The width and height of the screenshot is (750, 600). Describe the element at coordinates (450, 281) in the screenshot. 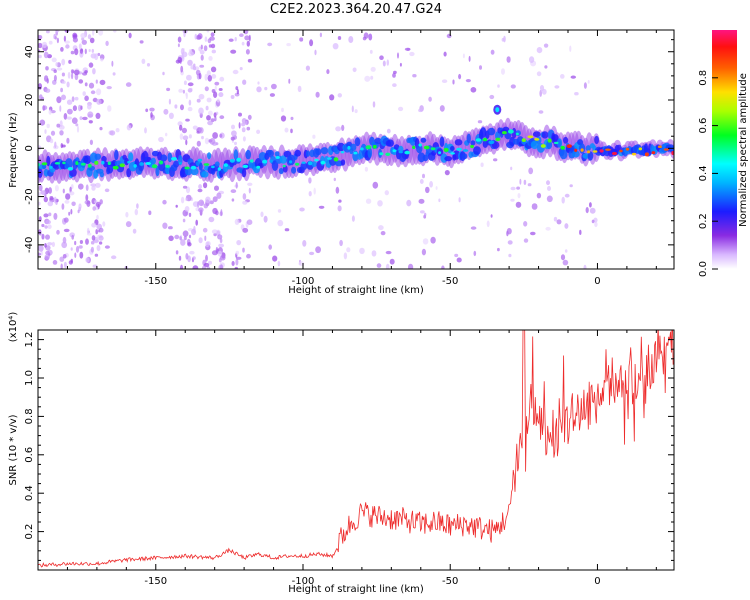

I see `heatmap-x-tick-label: -50` at that location.